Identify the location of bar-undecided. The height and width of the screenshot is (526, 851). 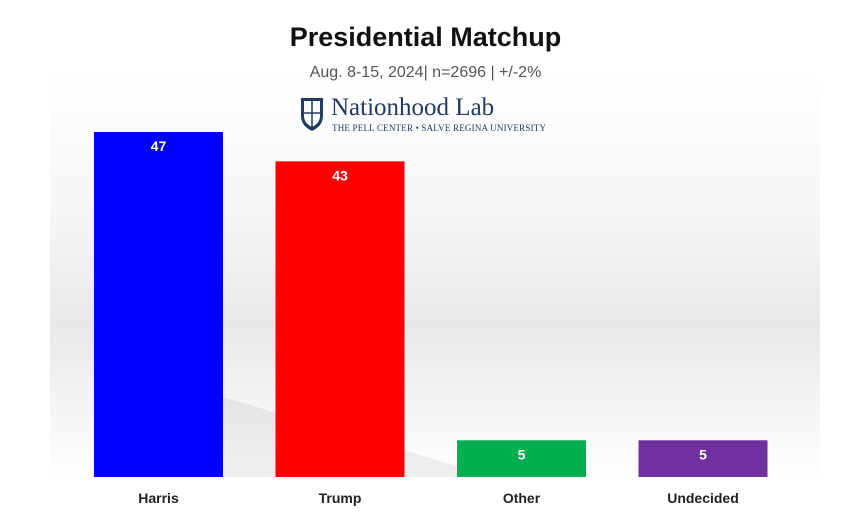
(703, 458).